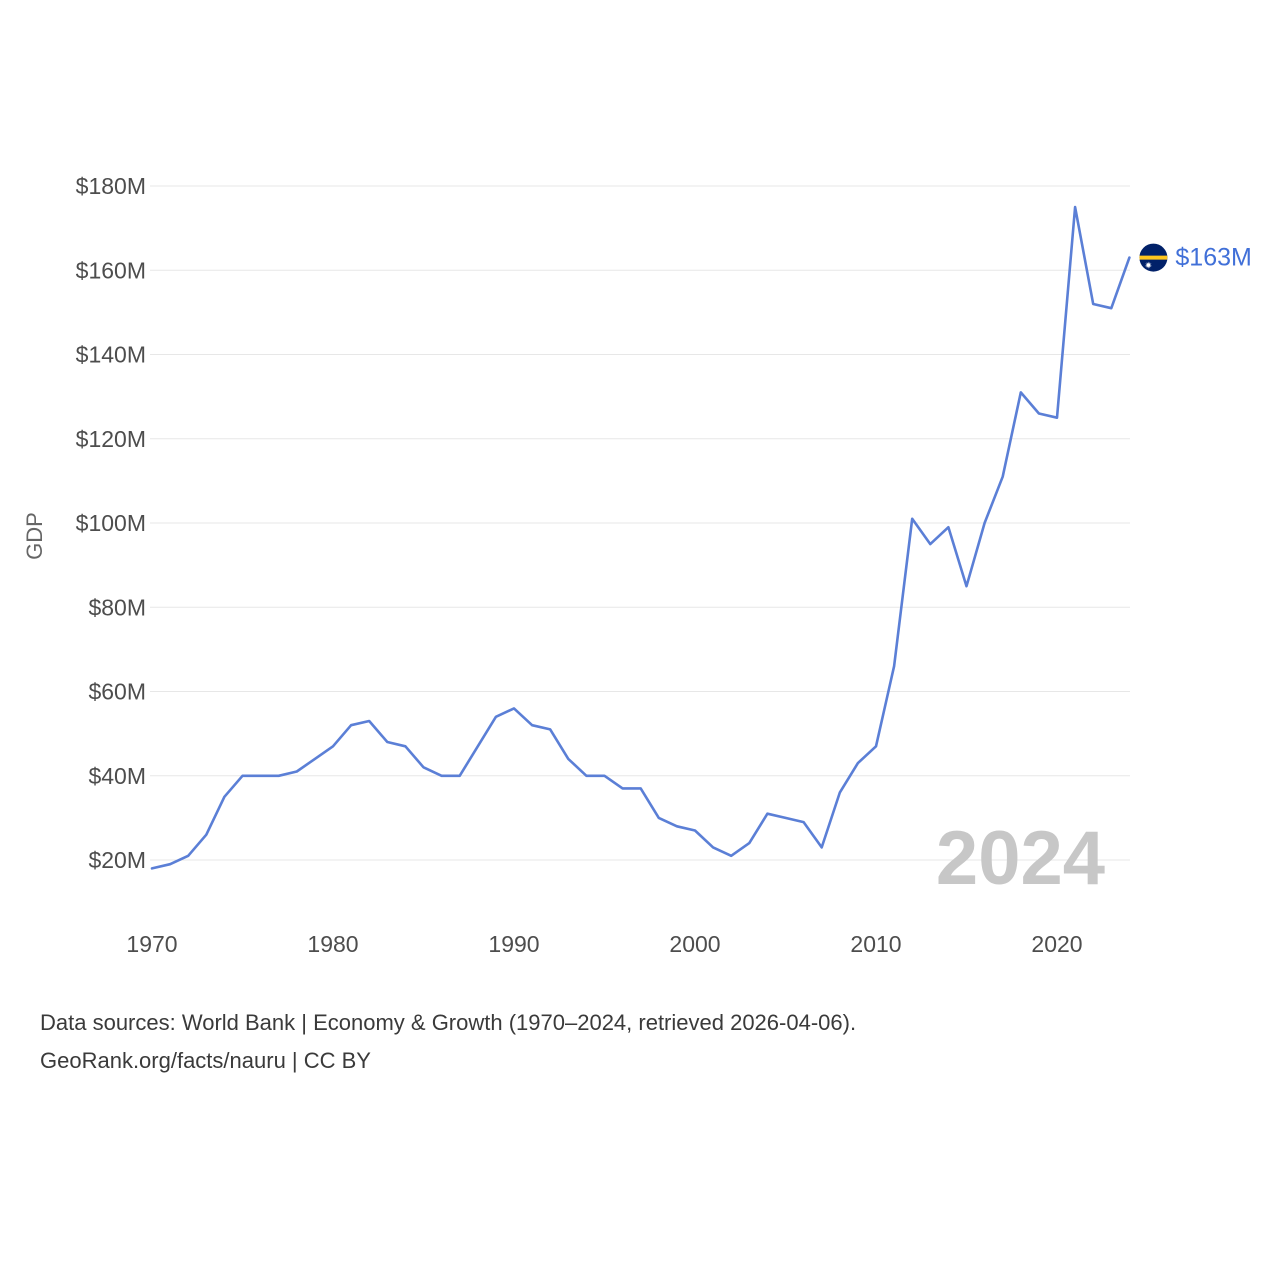 This screenshot has width=1280, height=1280. I want to click on footer-line-2: GeoRank.org/facts/nauru | CC BY, so click(205, 1060).